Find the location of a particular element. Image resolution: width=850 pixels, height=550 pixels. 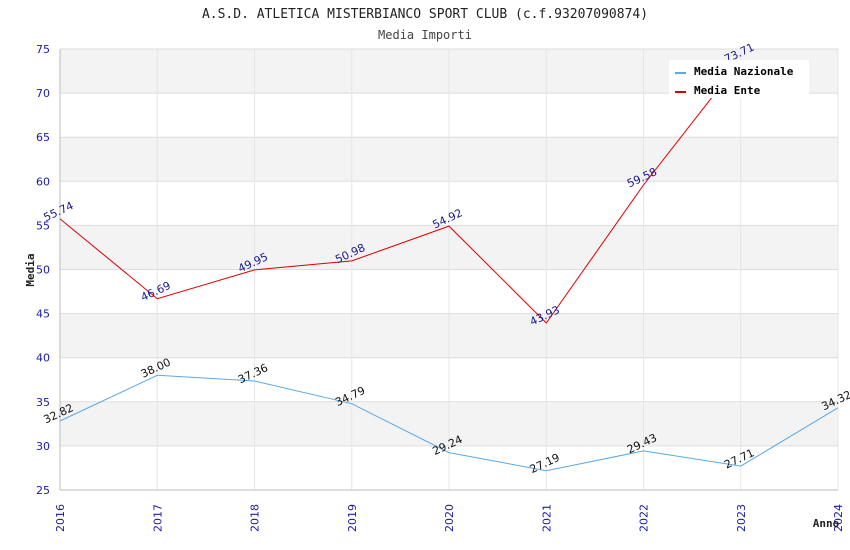

x-tick-label: 2018 is located at coordinates (255, 518).